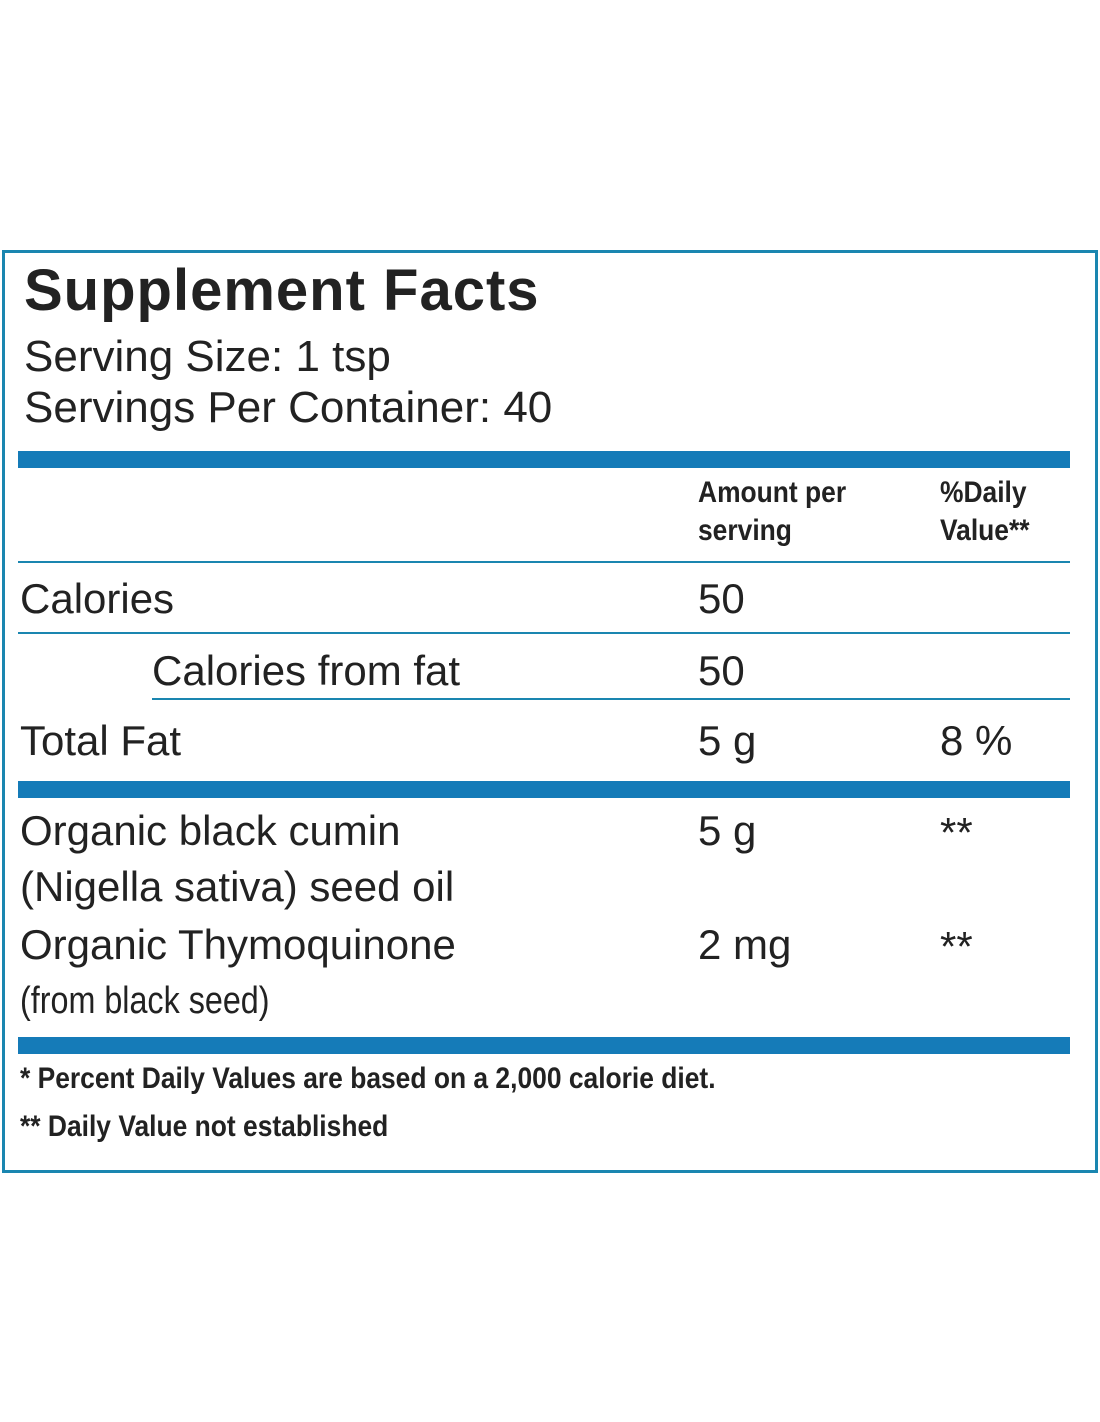 This screenshot has height=1422, width=1100. I want to click on ingredient-name: Organic black cumin, so click(210, 830).